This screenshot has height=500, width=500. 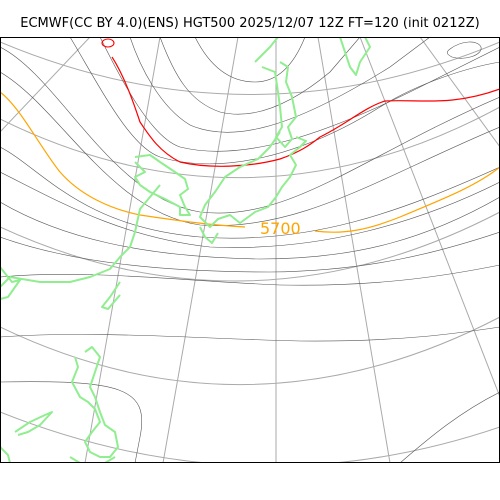 What do you see at coordinates (10, 283) in the screenshot?
I see `coastline-peninsula` at bounding box center [10, 283].